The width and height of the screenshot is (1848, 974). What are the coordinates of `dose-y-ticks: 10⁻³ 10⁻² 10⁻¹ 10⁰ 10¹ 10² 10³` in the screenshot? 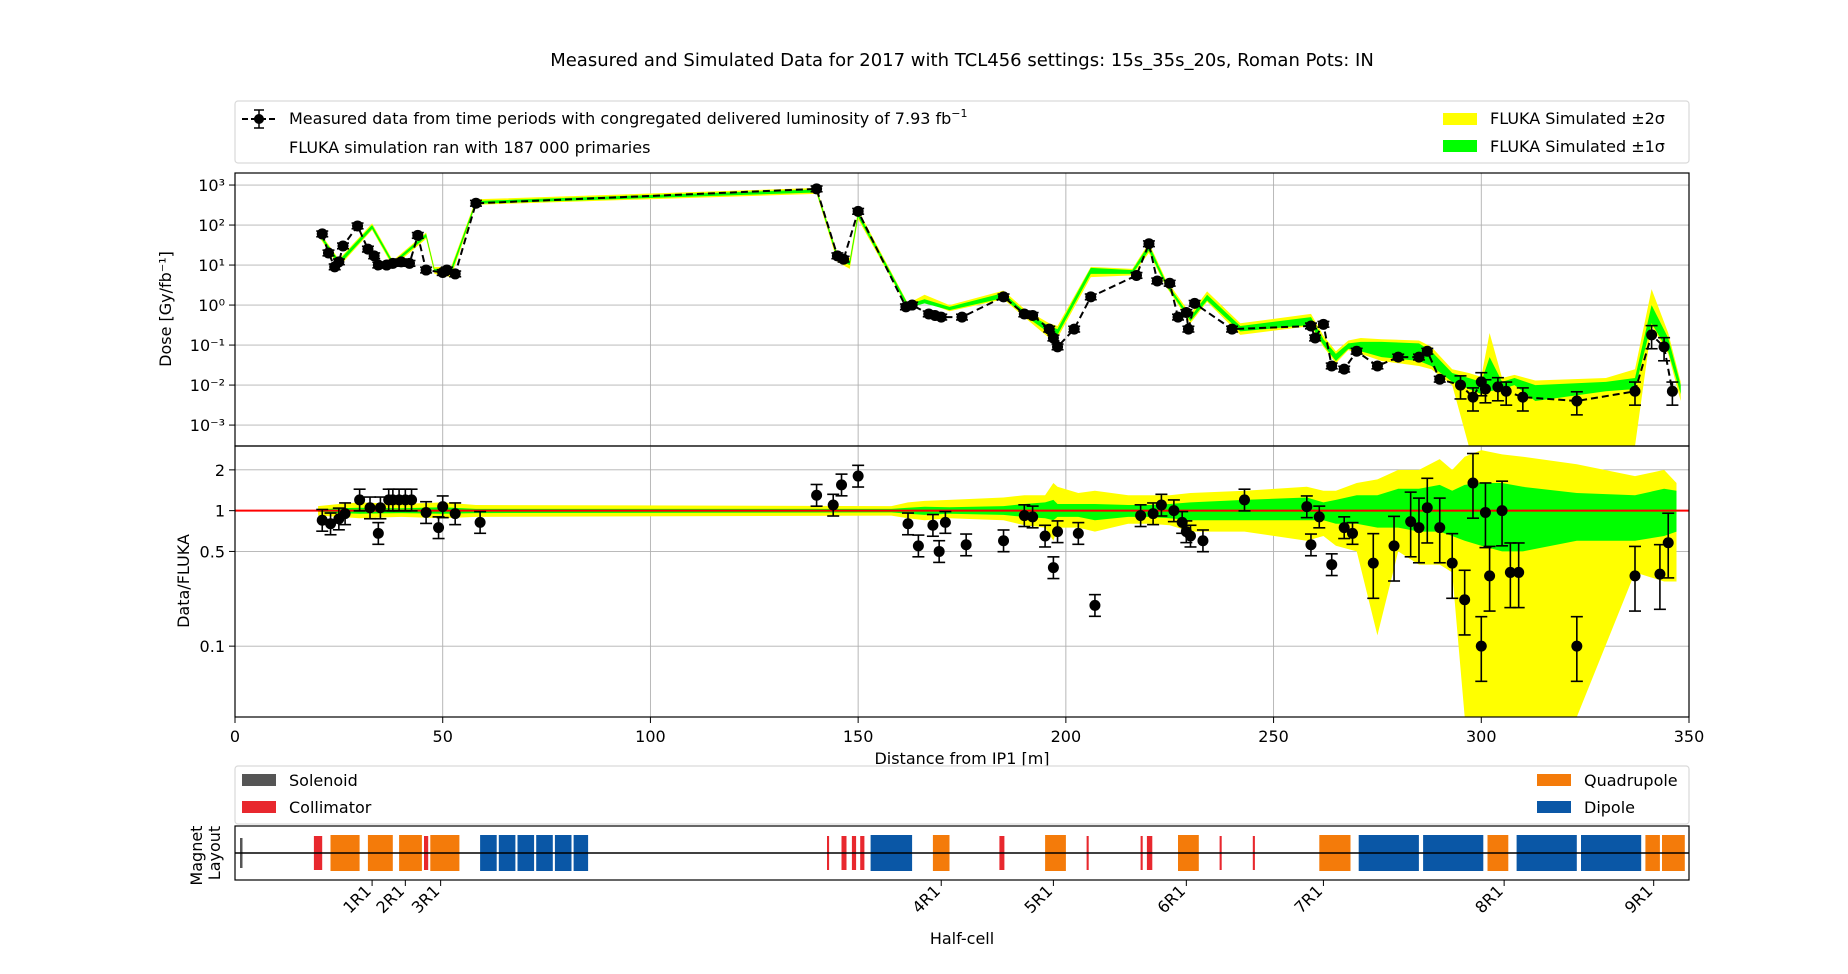 It's located at (212, 305).